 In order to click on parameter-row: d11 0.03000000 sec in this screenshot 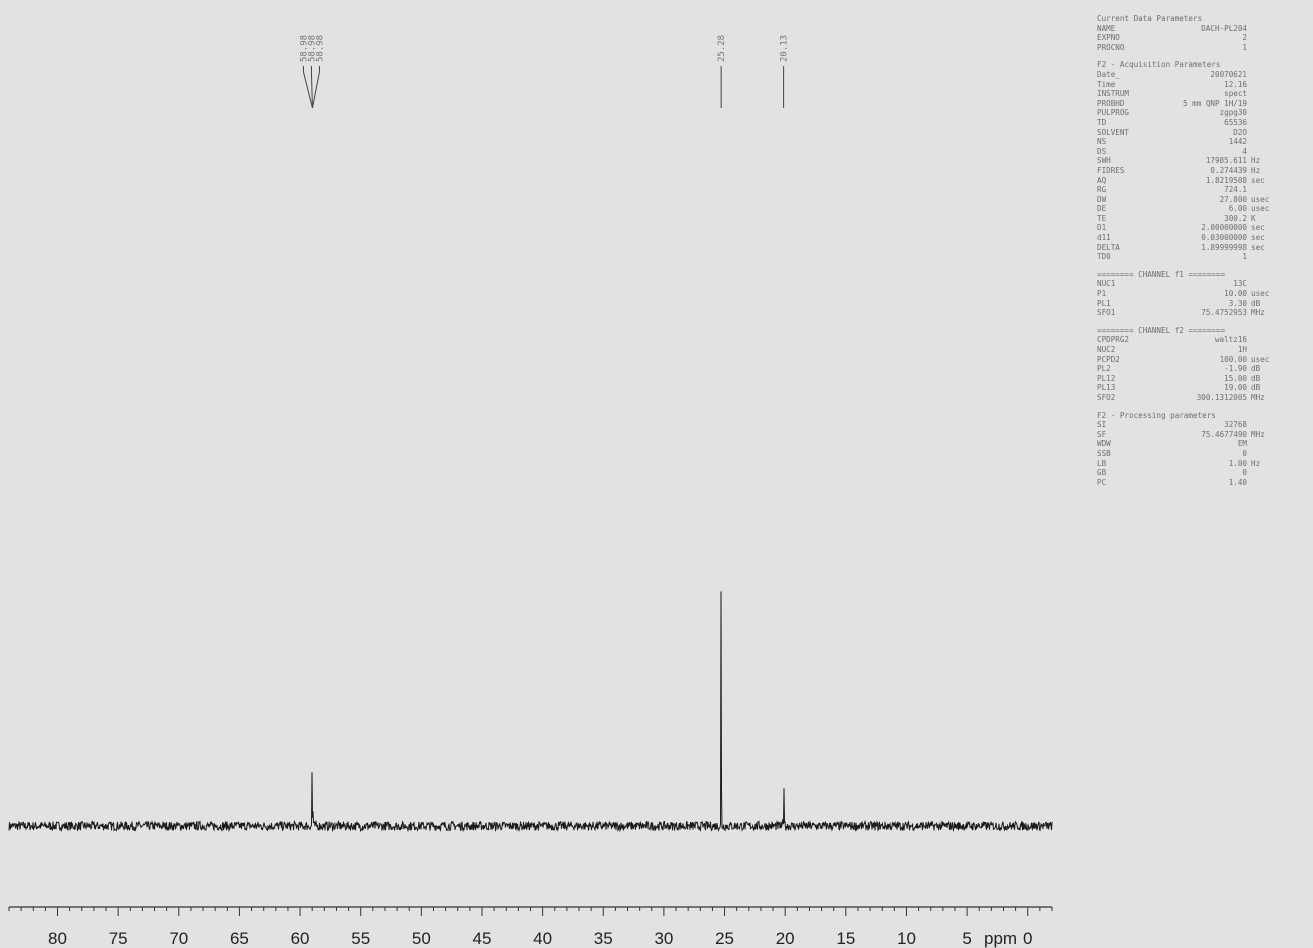, I will do `click(1204, 238)`.